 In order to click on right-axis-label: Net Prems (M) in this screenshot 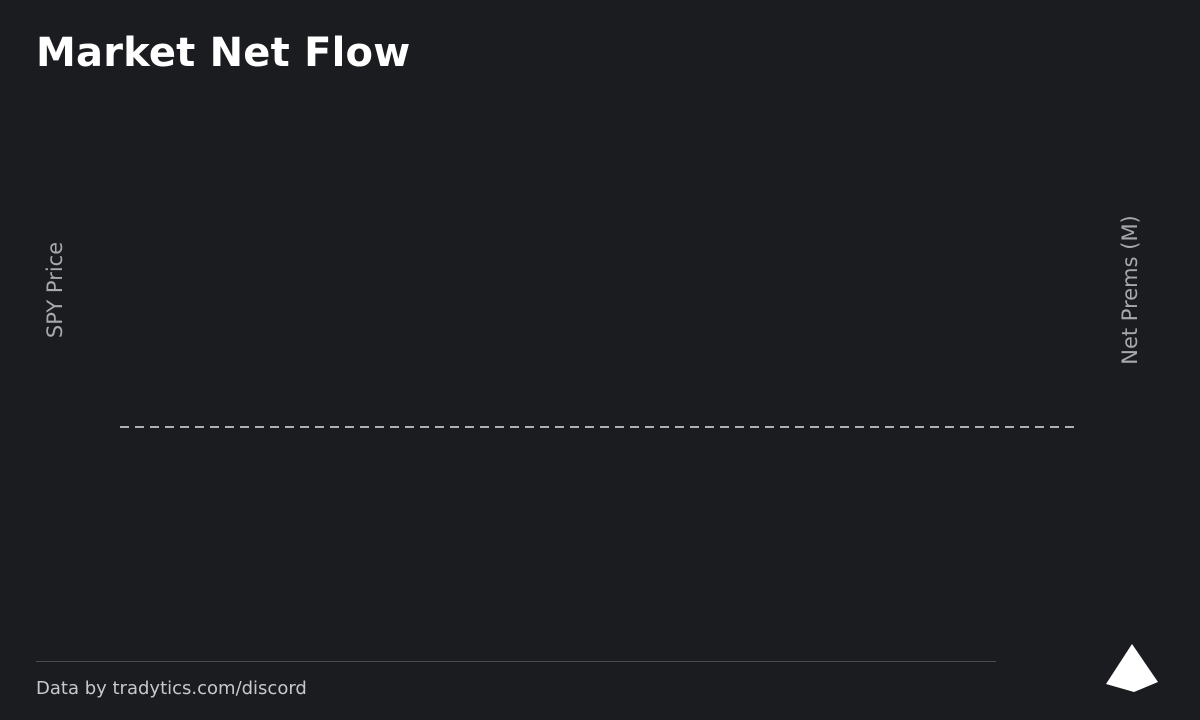, I will do `click(1130, 290)`.